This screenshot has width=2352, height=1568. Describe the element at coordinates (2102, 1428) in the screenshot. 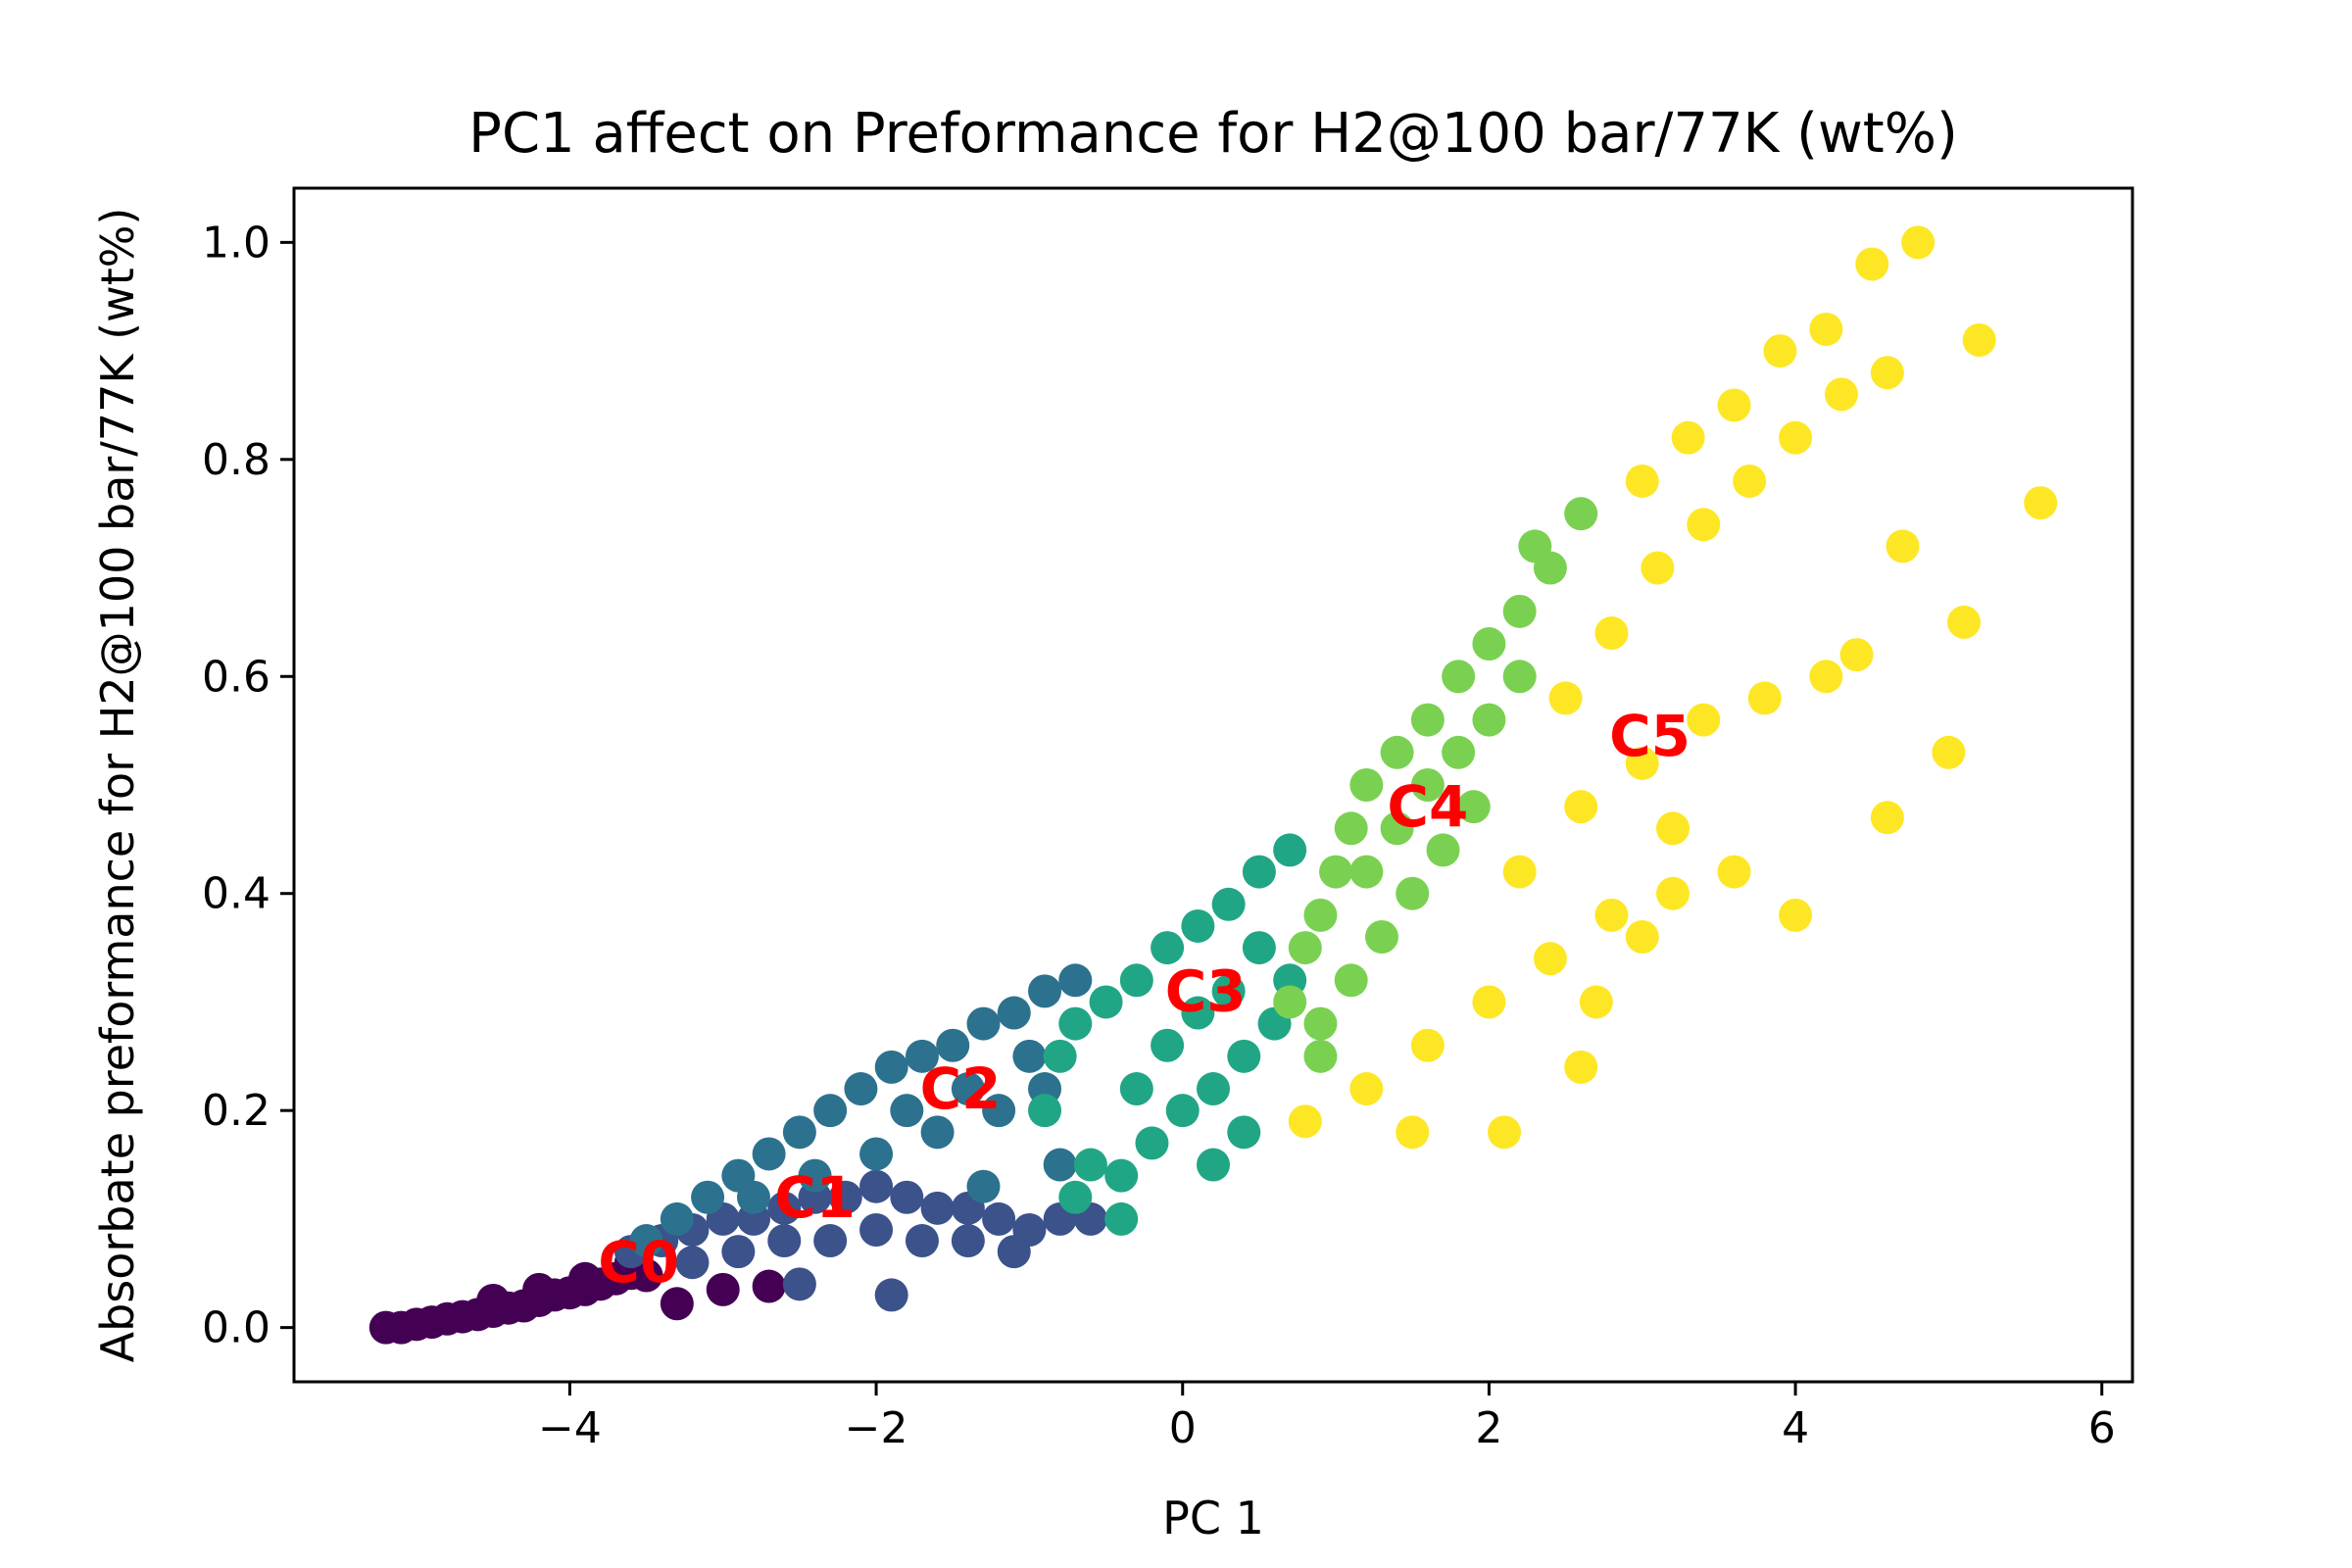

I see `x-tick-label: 6` at that location.